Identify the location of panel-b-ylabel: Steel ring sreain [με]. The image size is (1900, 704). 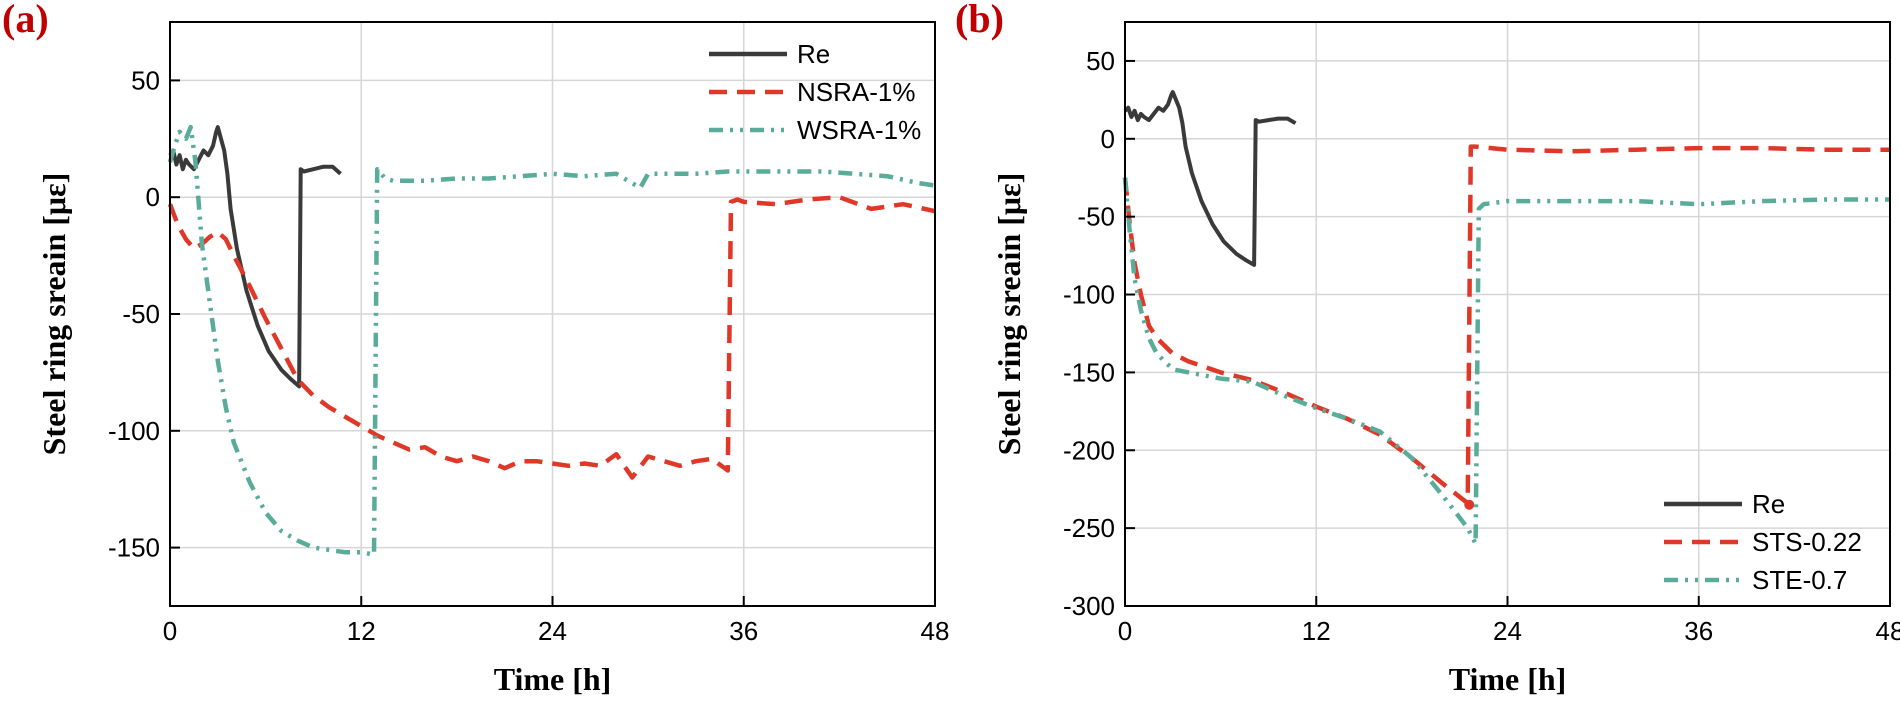
(1009, 314).